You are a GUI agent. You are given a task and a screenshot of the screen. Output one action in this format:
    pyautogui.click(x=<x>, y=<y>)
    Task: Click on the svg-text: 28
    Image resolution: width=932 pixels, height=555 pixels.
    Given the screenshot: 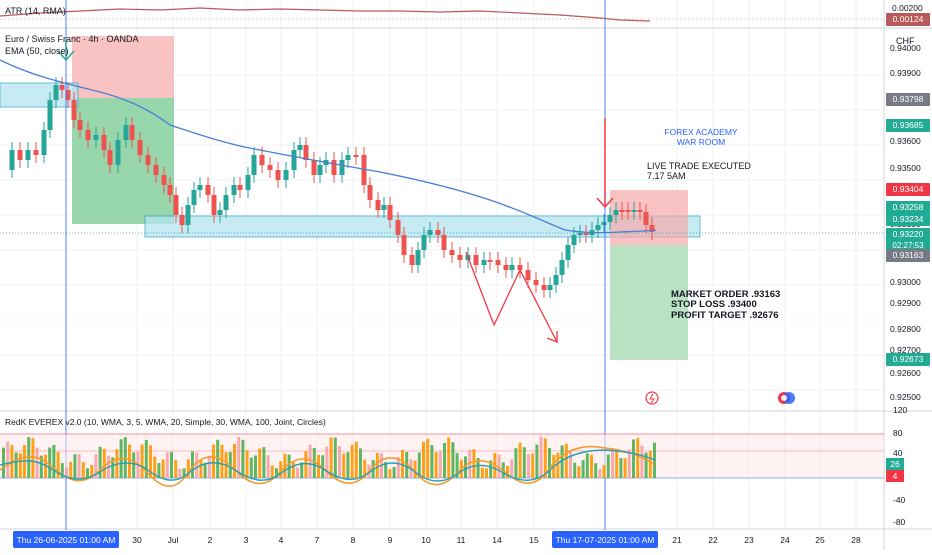 What is the action you would take?
    pyautogui.click(x=856, y=540)
    